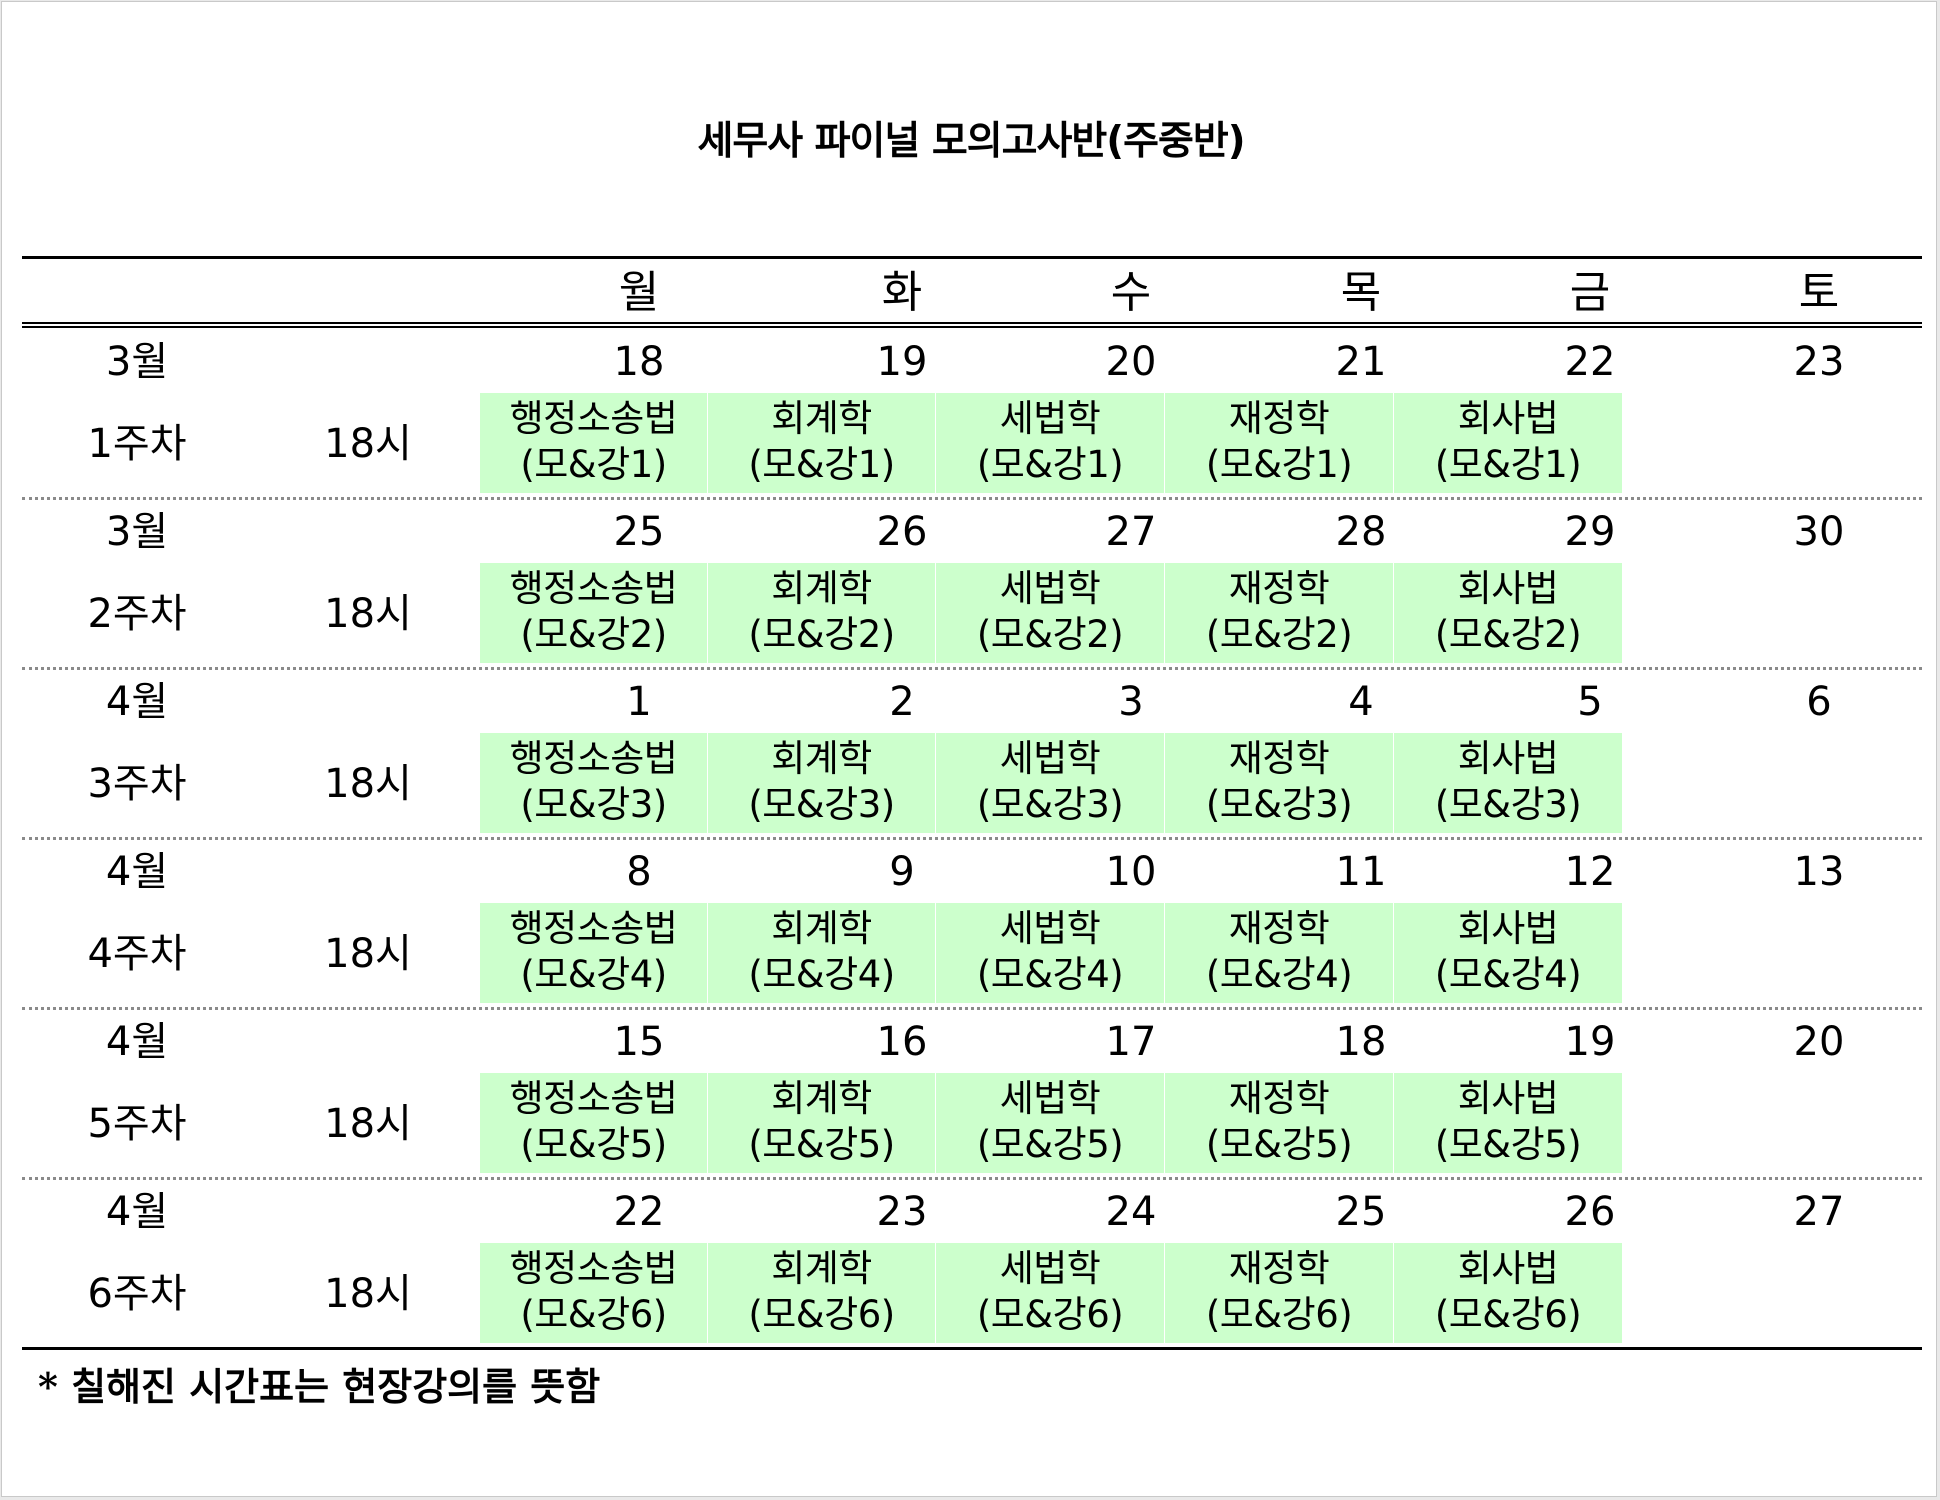 Image resolution: width=1940 pixels, height=1500 pixels. Describe the element at coordinates (1819, 362) in the screenshot. I see `date-number: 23` at that location.